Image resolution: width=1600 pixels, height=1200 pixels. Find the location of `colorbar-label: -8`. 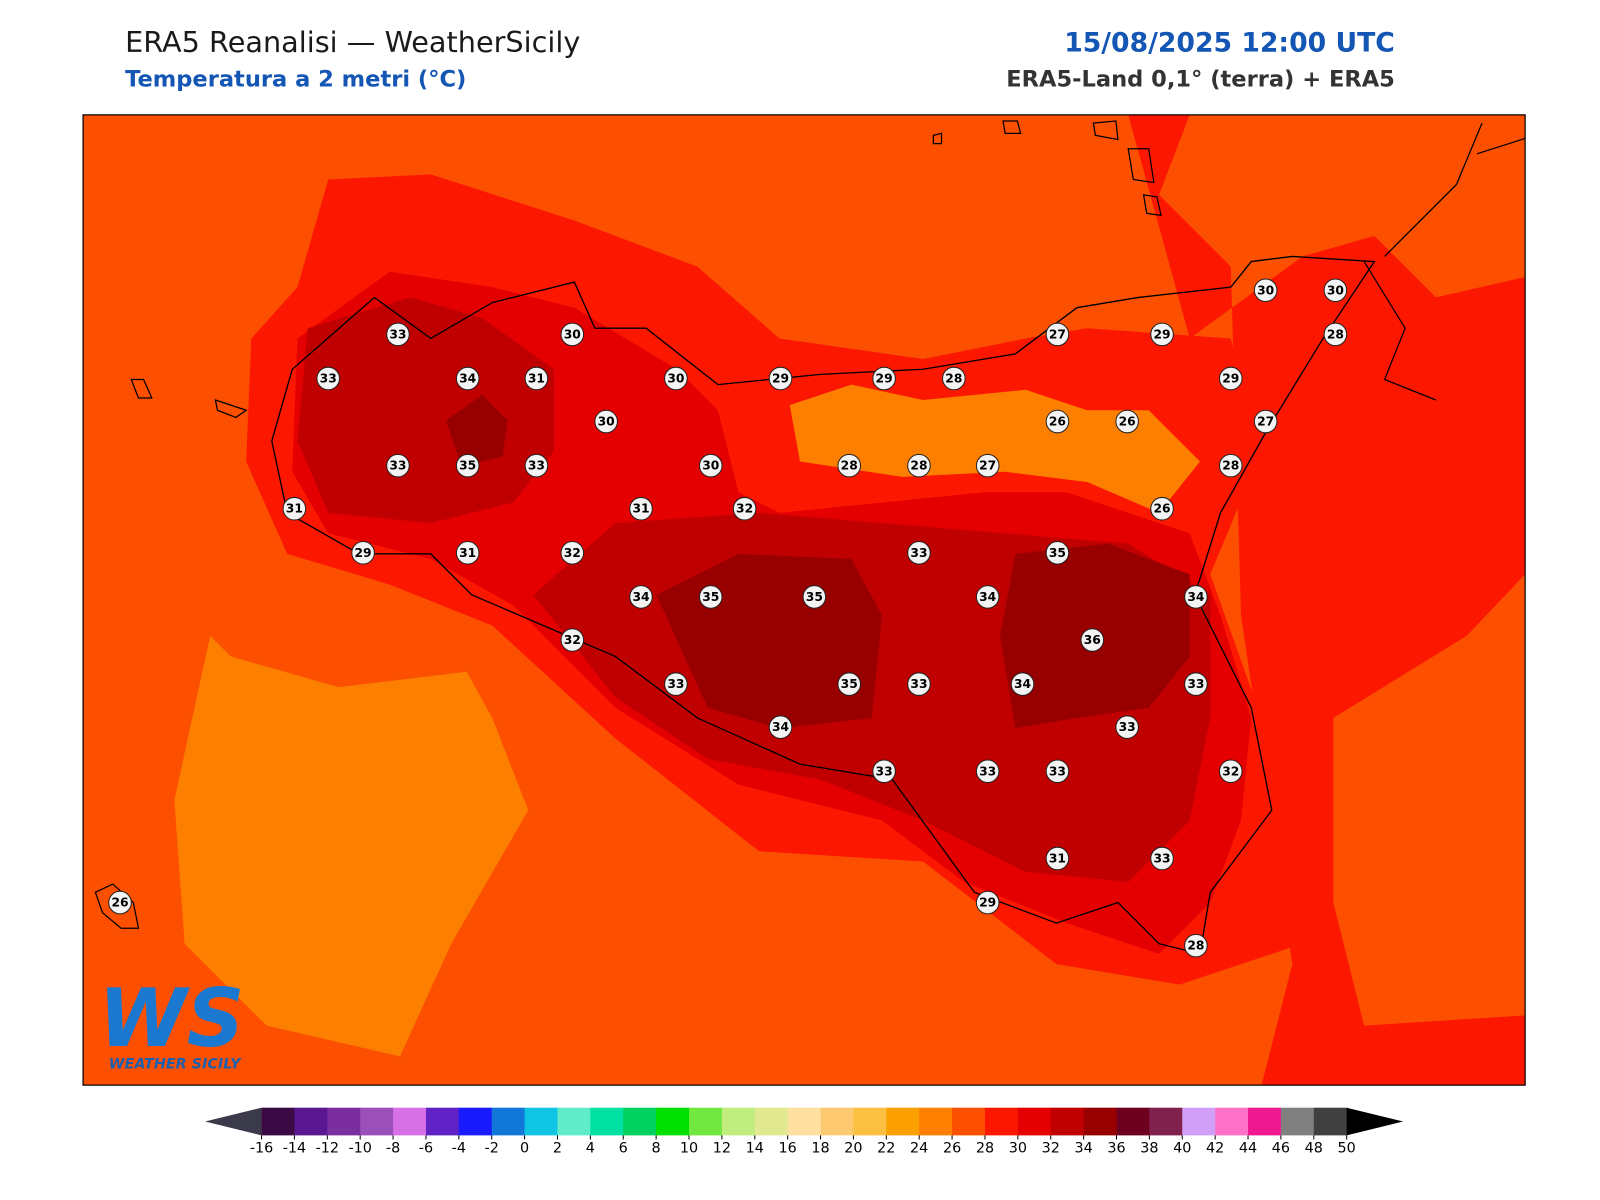

colorbar-label: -8 is located at coordinates (393, 1149).